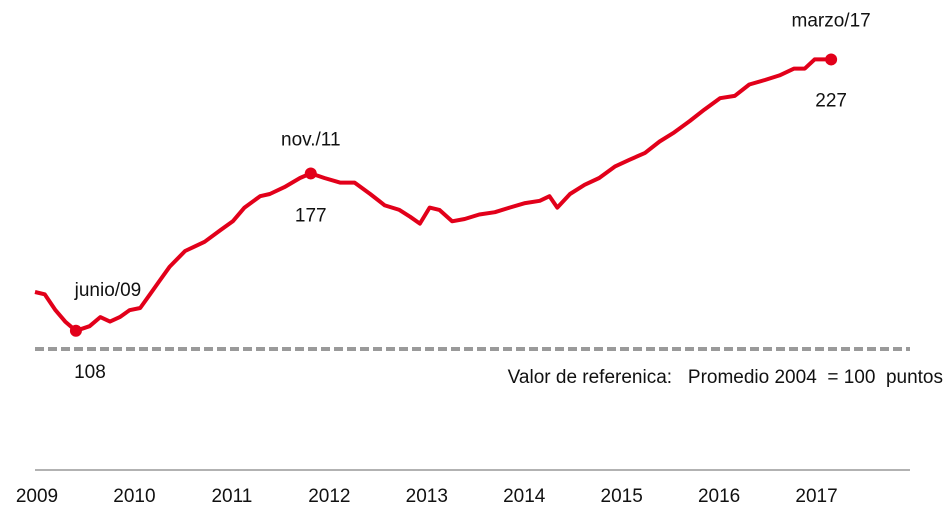 The height and width of the screenshot is (507, 946). Describe the element at coordinates (134, 496) in the screenshot. I see `x-tick-label: 2010` at that location.